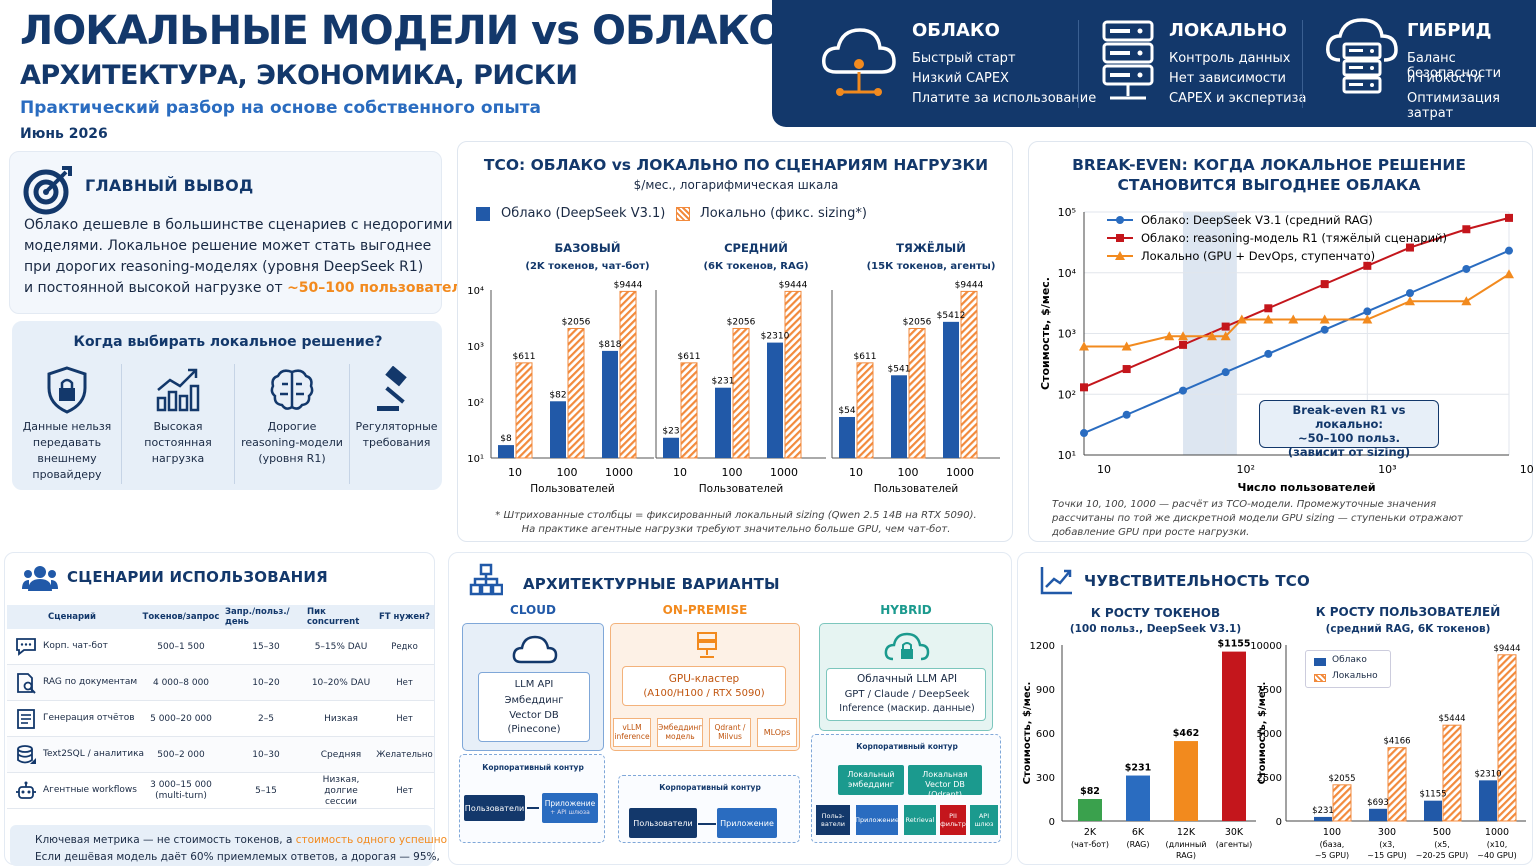 This screenshot has height=866, width=1536. I want to click on sens-x-sub: ~5 GPU), so click(1332, 855).